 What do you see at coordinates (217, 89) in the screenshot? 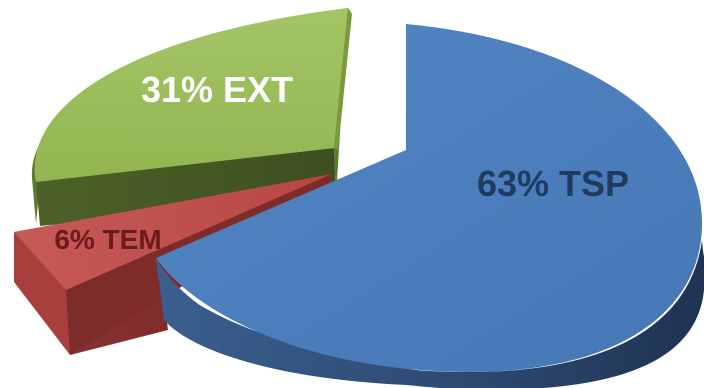
I see `slice-label-ext: 31% EXT` at bounding box center [217, 89].